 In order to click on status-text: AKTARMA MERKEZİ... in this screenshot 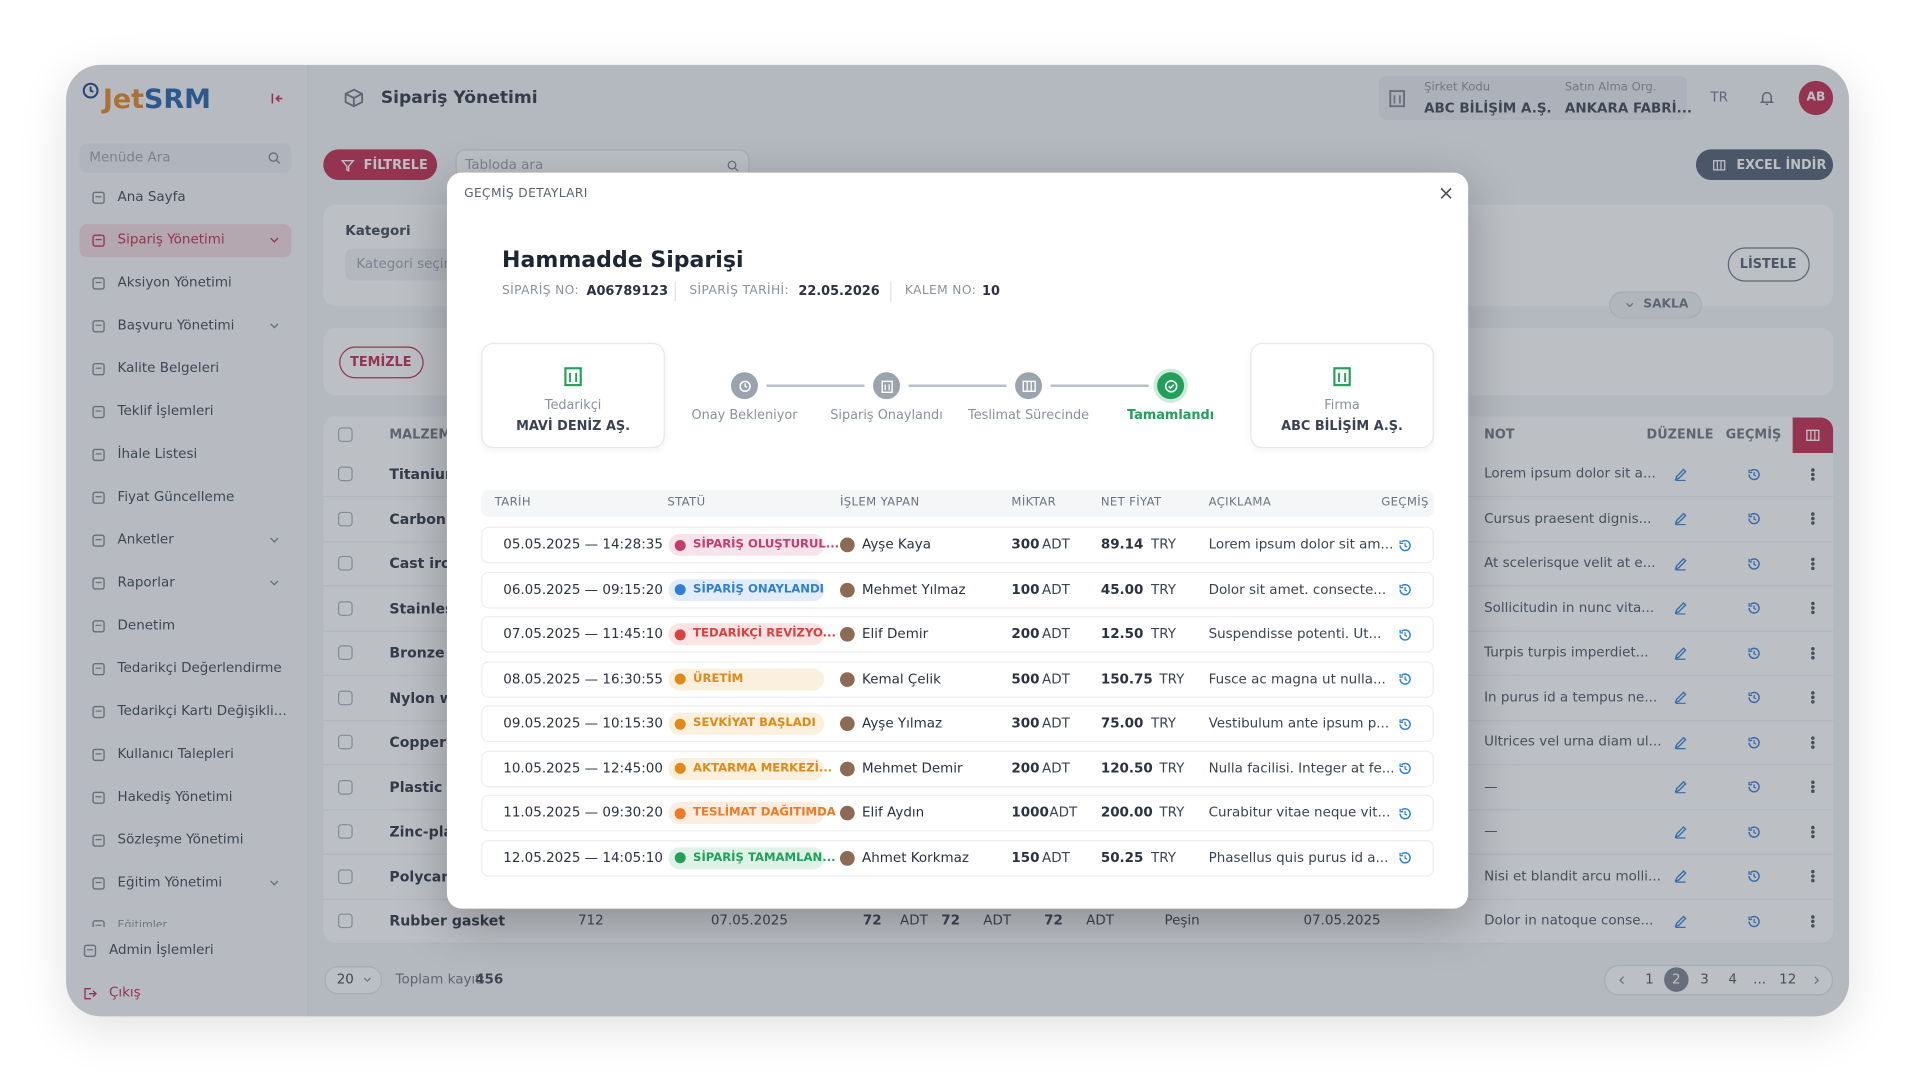, I will do `click(763, 768)`.